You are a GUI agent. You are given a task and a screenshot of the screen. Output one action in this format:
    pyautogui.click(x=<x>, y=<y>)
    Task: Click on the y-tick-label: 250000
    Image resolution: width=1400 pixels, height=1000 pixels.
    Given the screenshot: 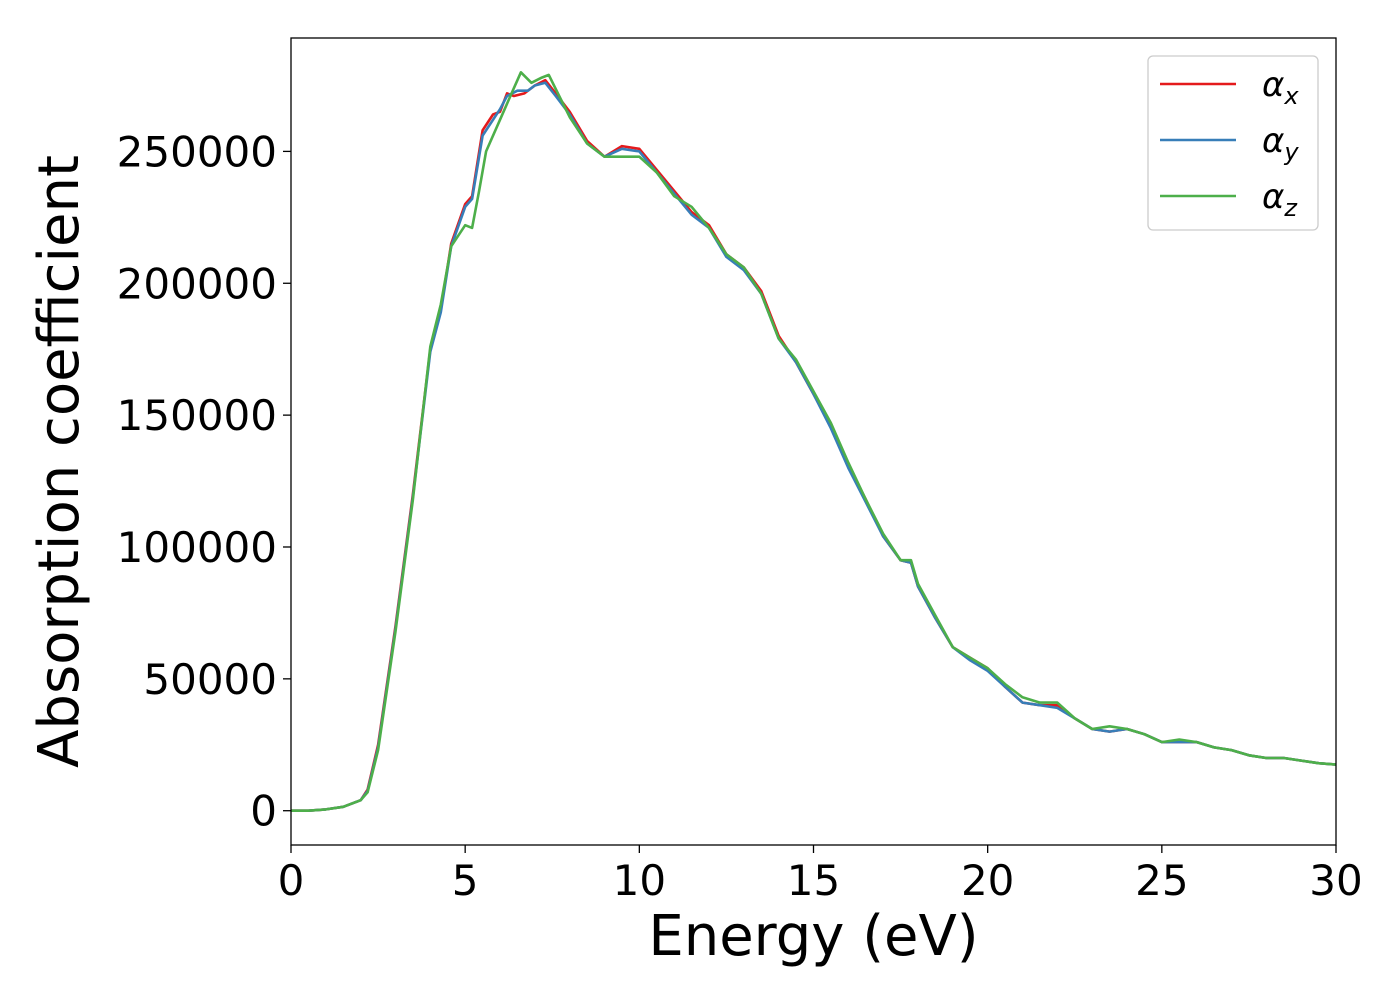 What is the action you would take?
    pyautogui.click(x=197, y=151)
    